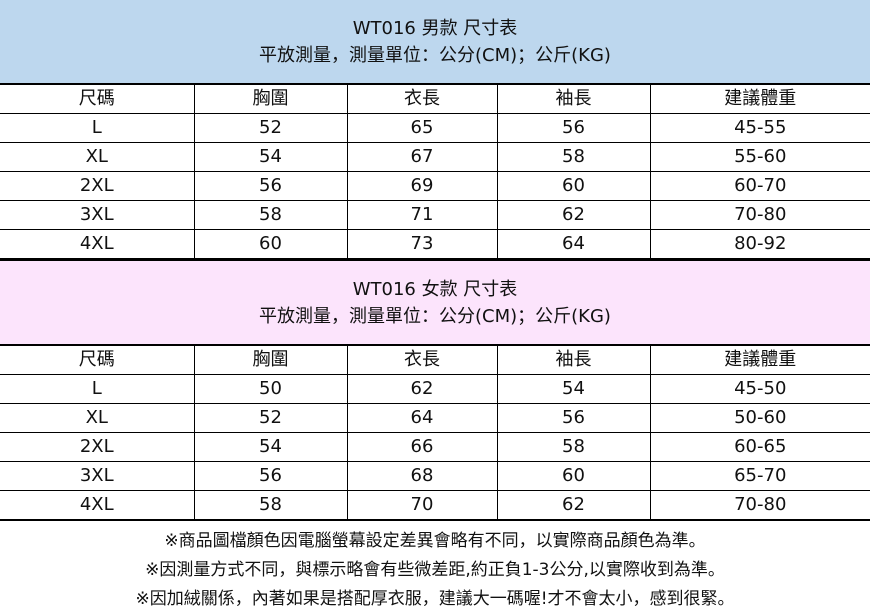  What do you see at coordinates (422, 476) in the screenshot?
I see `table-cell: 68` at bounding box center [422, 476].